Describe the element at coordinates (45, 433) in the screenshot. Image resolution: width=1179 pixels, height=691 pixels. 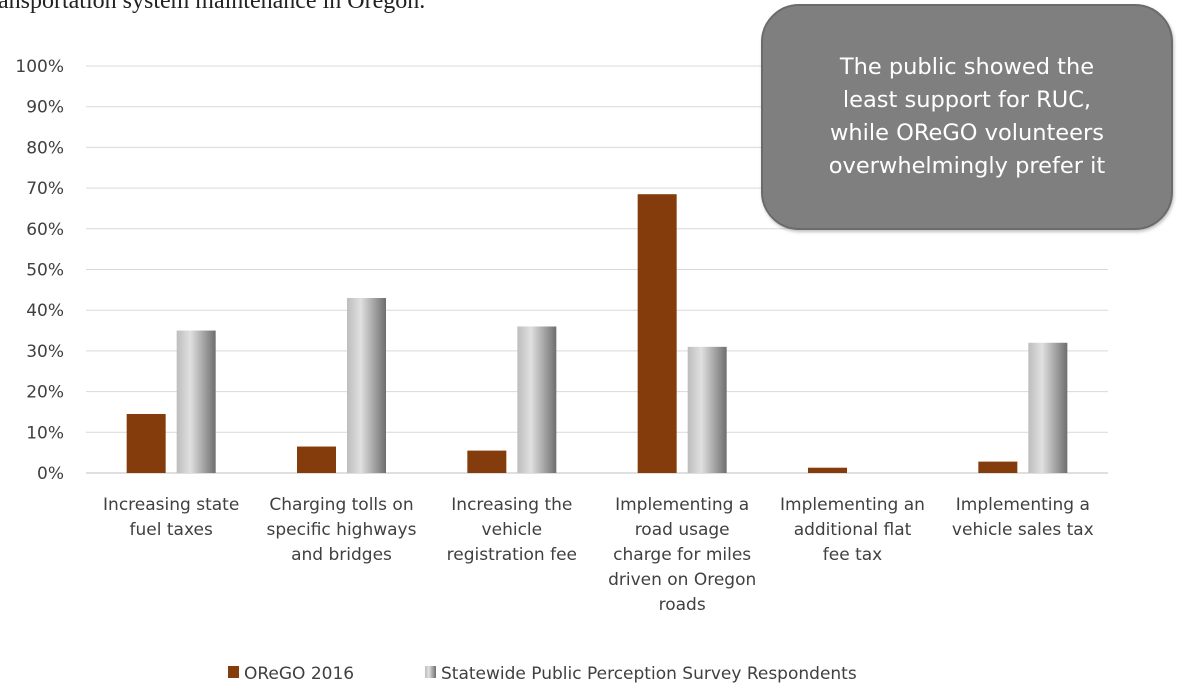
I see `y-tick-label: 10%` at that location.